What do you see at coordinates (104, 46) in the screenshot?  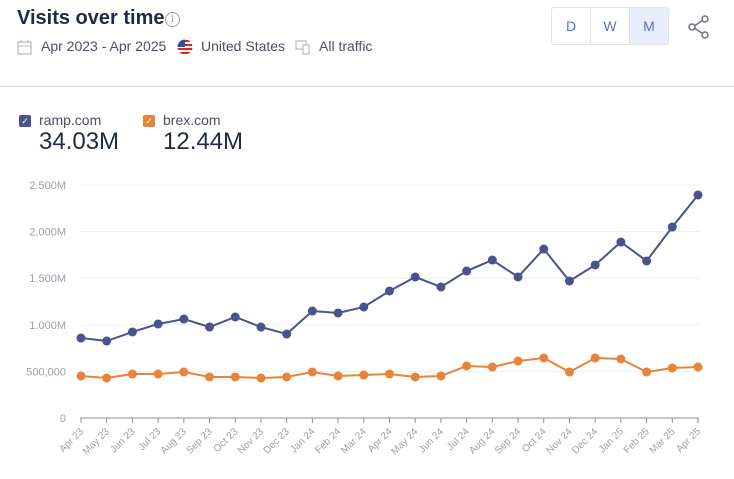 I see `date-range-label: Apr 2023 - Apr 2025` at bounding box center [104, 46].